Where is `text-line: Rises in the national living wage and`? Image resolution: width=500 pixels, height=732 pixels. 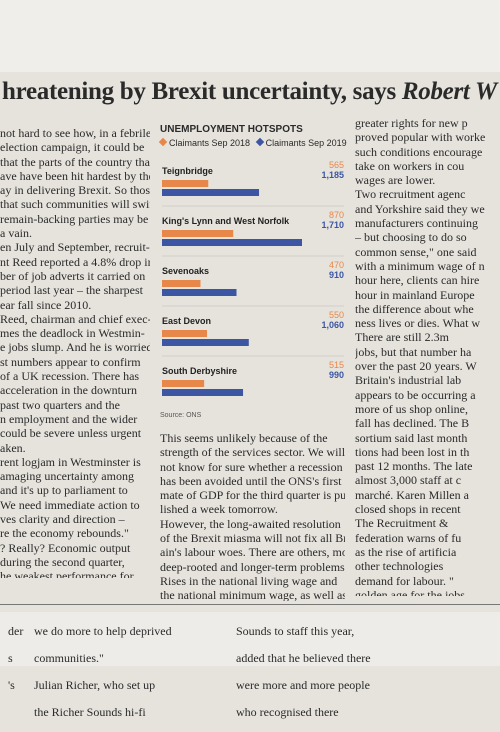 text-line: Rises in the national living wage and is located at coordinates (252, 581).